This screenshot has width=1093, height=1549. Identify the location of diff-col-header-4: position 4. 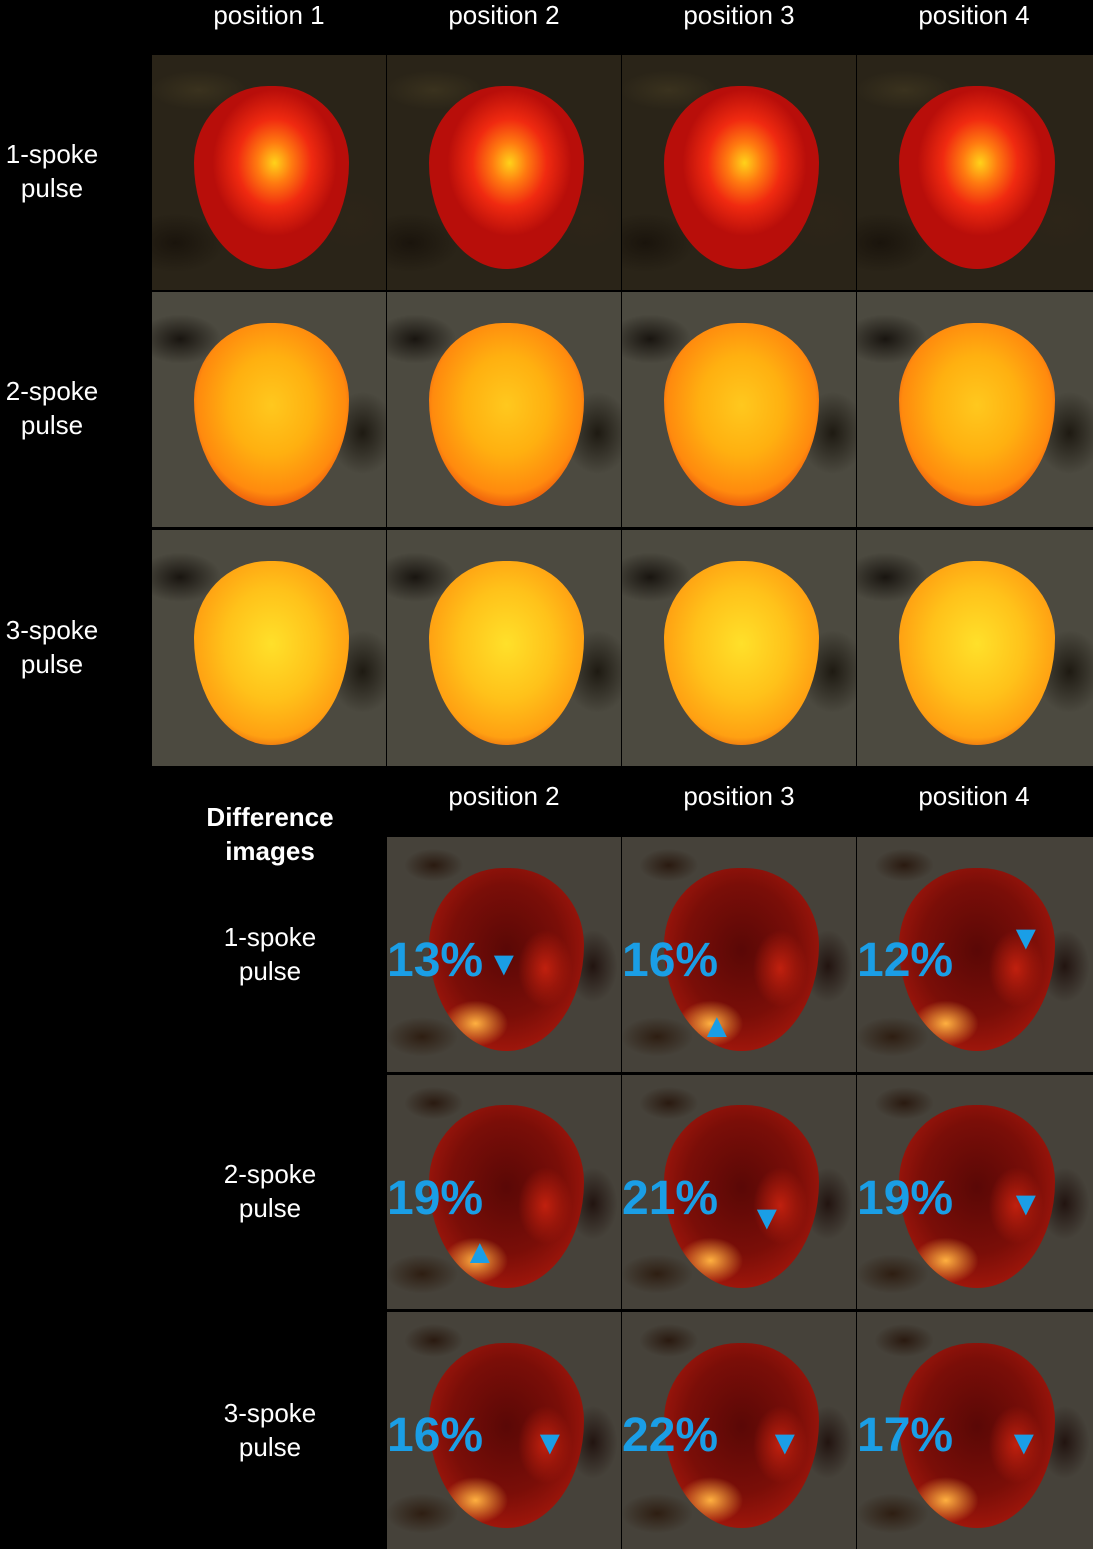
(974, 796).